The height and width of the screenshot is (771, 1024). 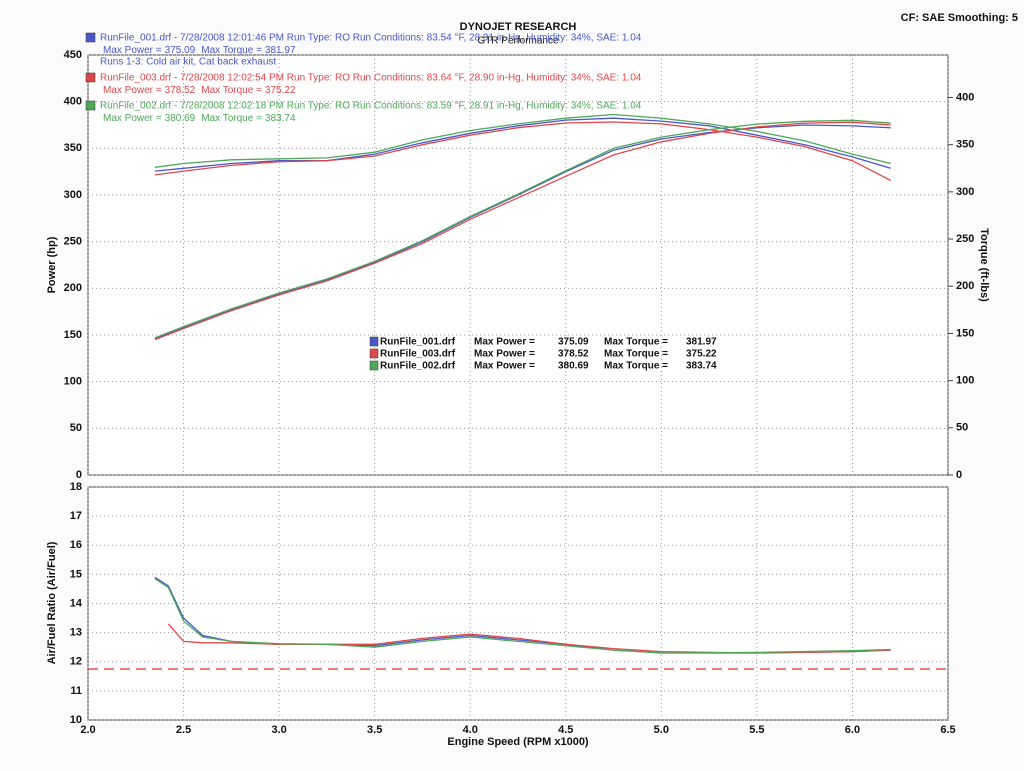 What do you see at coordinates (518, 742) in the screenshot?
I see `x-axis-title: Engine Speed (RPM x1000)` at bounding box center [518, 742].